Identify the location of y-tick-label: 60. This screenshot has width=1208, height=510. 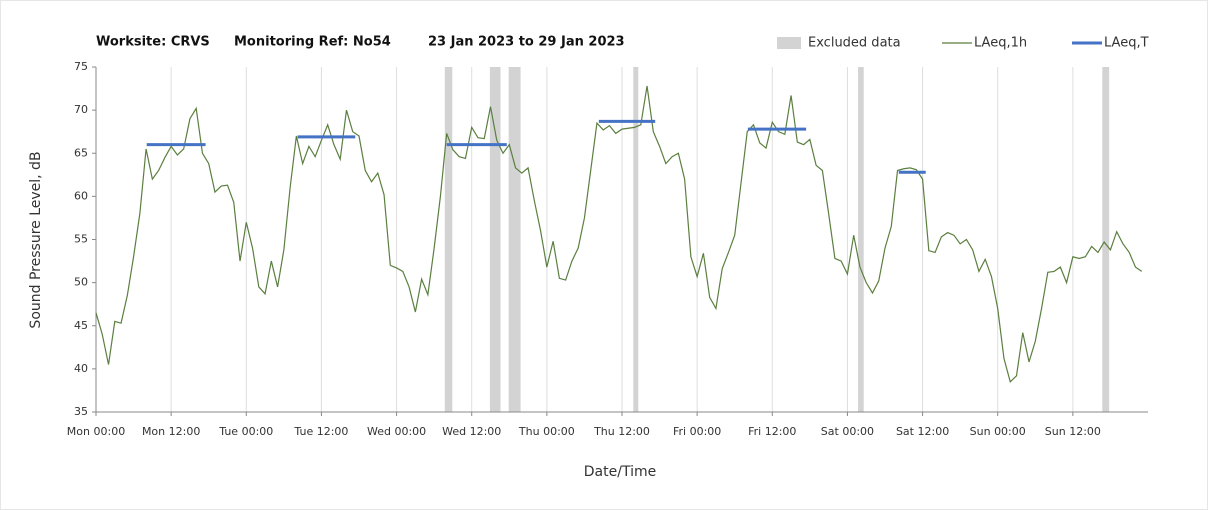
(81, 195).